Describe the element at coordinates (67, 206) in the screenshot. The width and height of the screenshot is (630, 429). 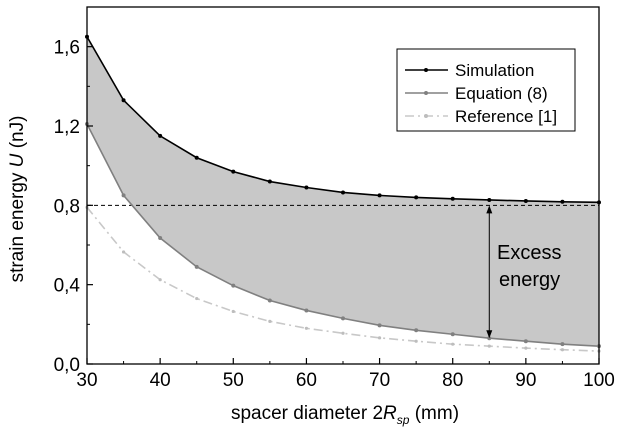
I see `y-tick-label: 0,8` at that location.